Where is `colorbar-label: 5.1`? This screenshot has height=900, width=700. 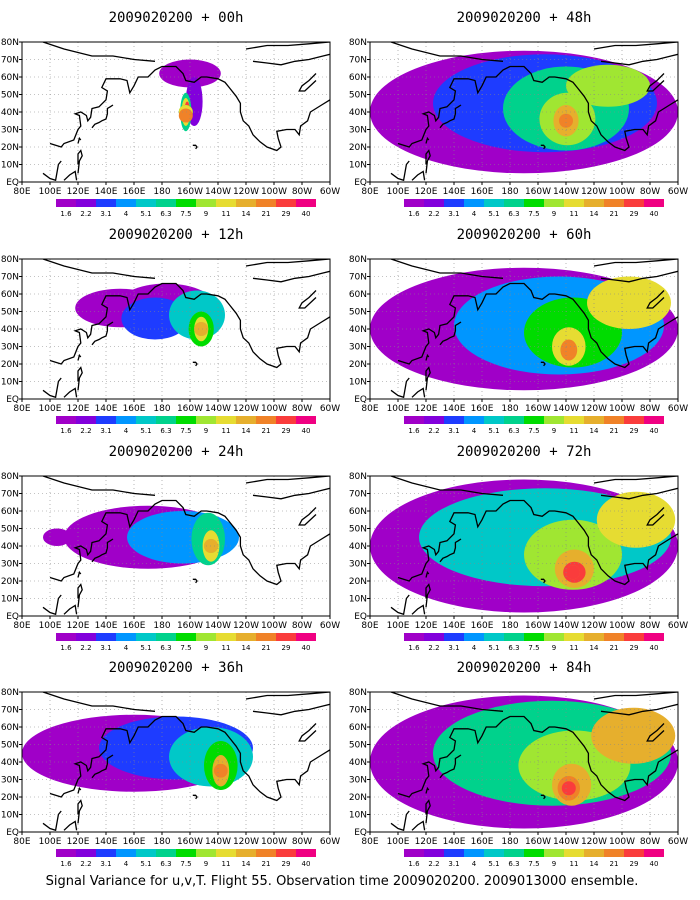
colorbar-label: 5.1 is located at coordinates (493, 648).